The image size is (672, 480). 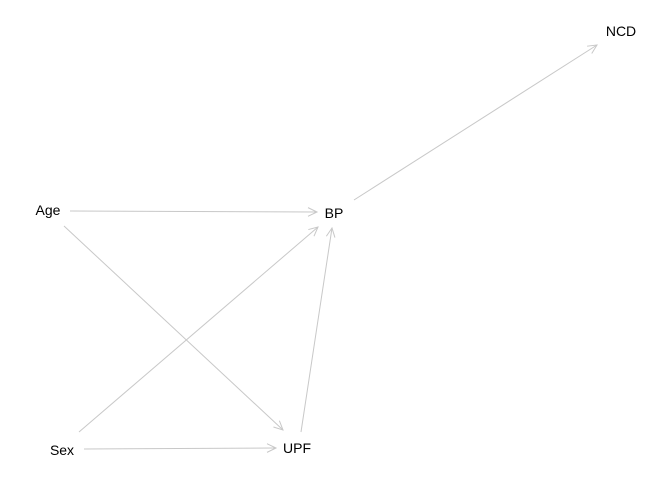 I want to click on node-upf: UPF, so click(x=297, y=448).